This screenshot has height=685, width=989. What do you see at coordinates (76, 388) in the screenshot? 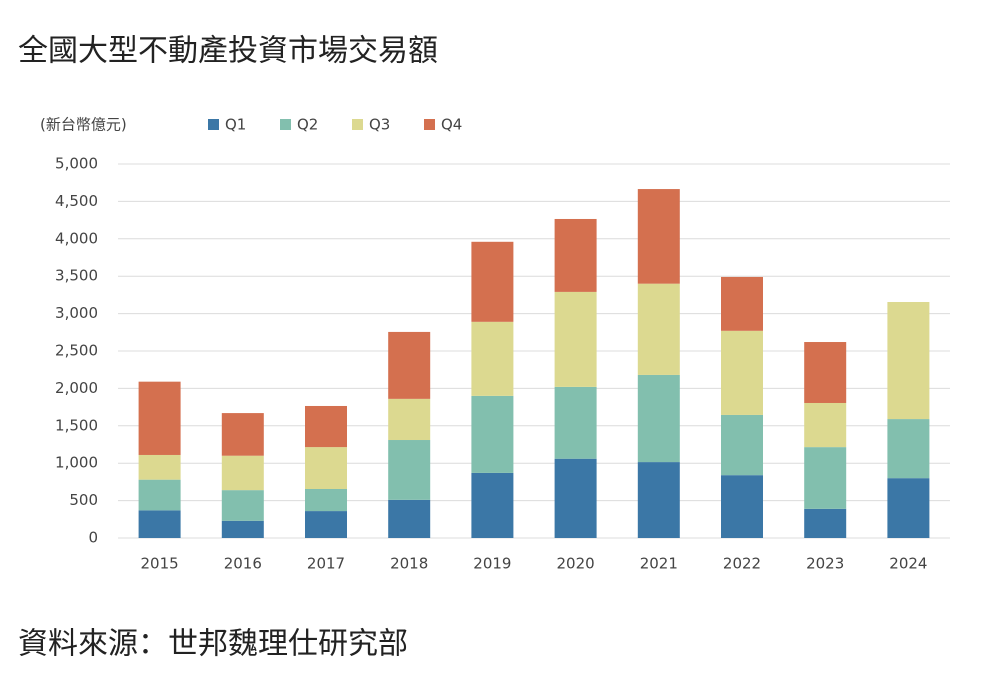
I see `y-tick-label: 2,000` at bounding box center [76, 388].